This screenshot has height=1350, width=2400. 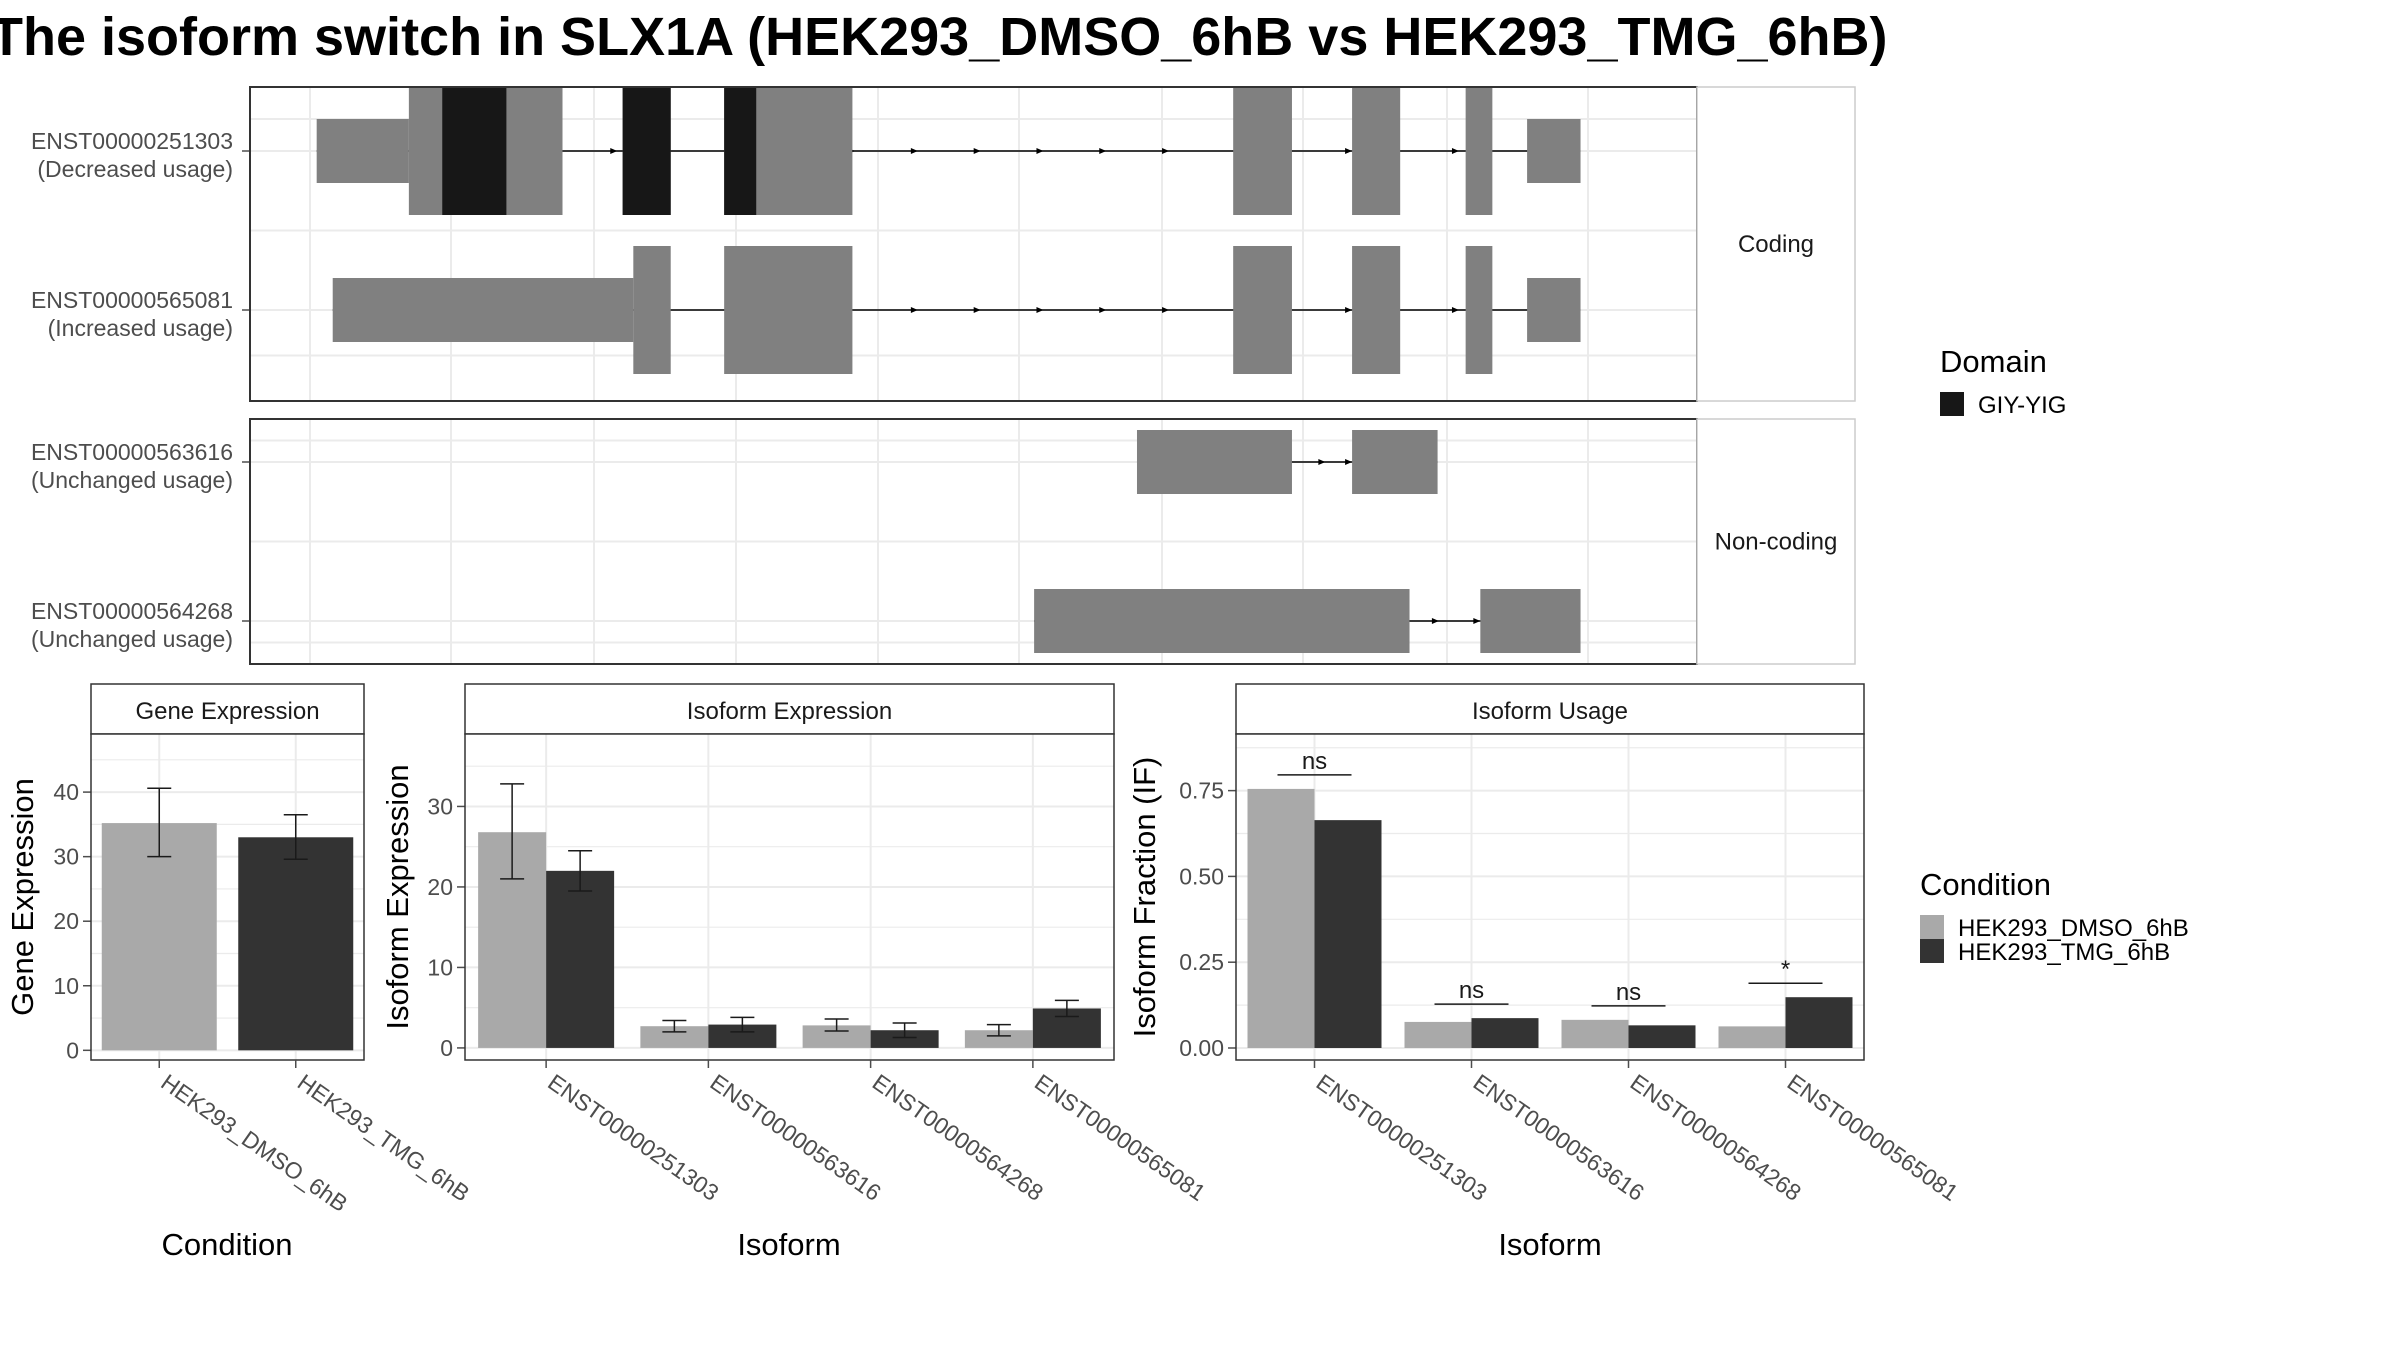 What do you see at coordinates (1785, 969) in the screenshot?
I see `significance-label: *` at bounding box center [1785, 969].